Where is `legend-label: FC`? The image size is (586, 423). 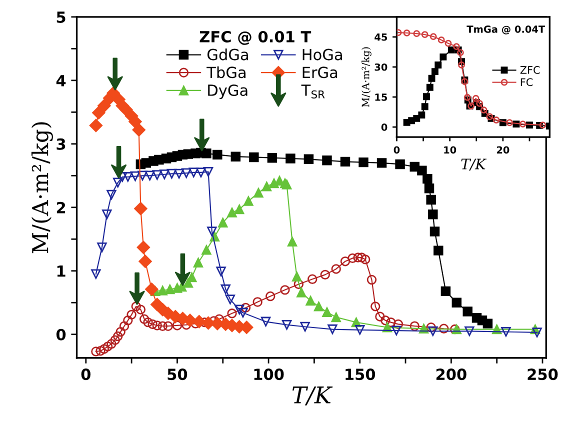 legend-label: FC is located at coordinates (526, 82).